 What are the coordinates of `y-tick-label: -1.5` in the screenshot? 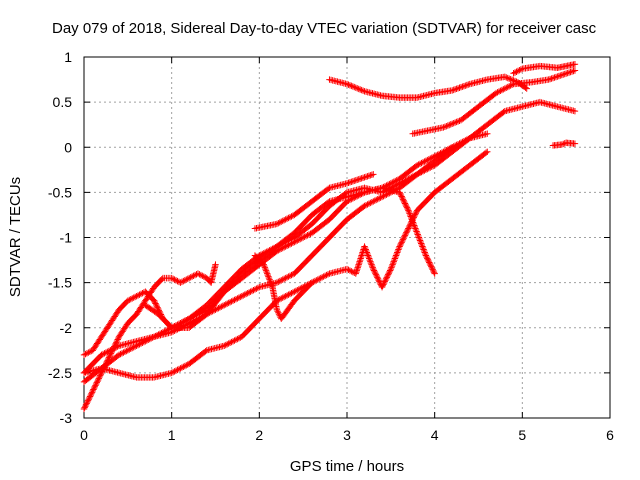 It's located at (60, 283).